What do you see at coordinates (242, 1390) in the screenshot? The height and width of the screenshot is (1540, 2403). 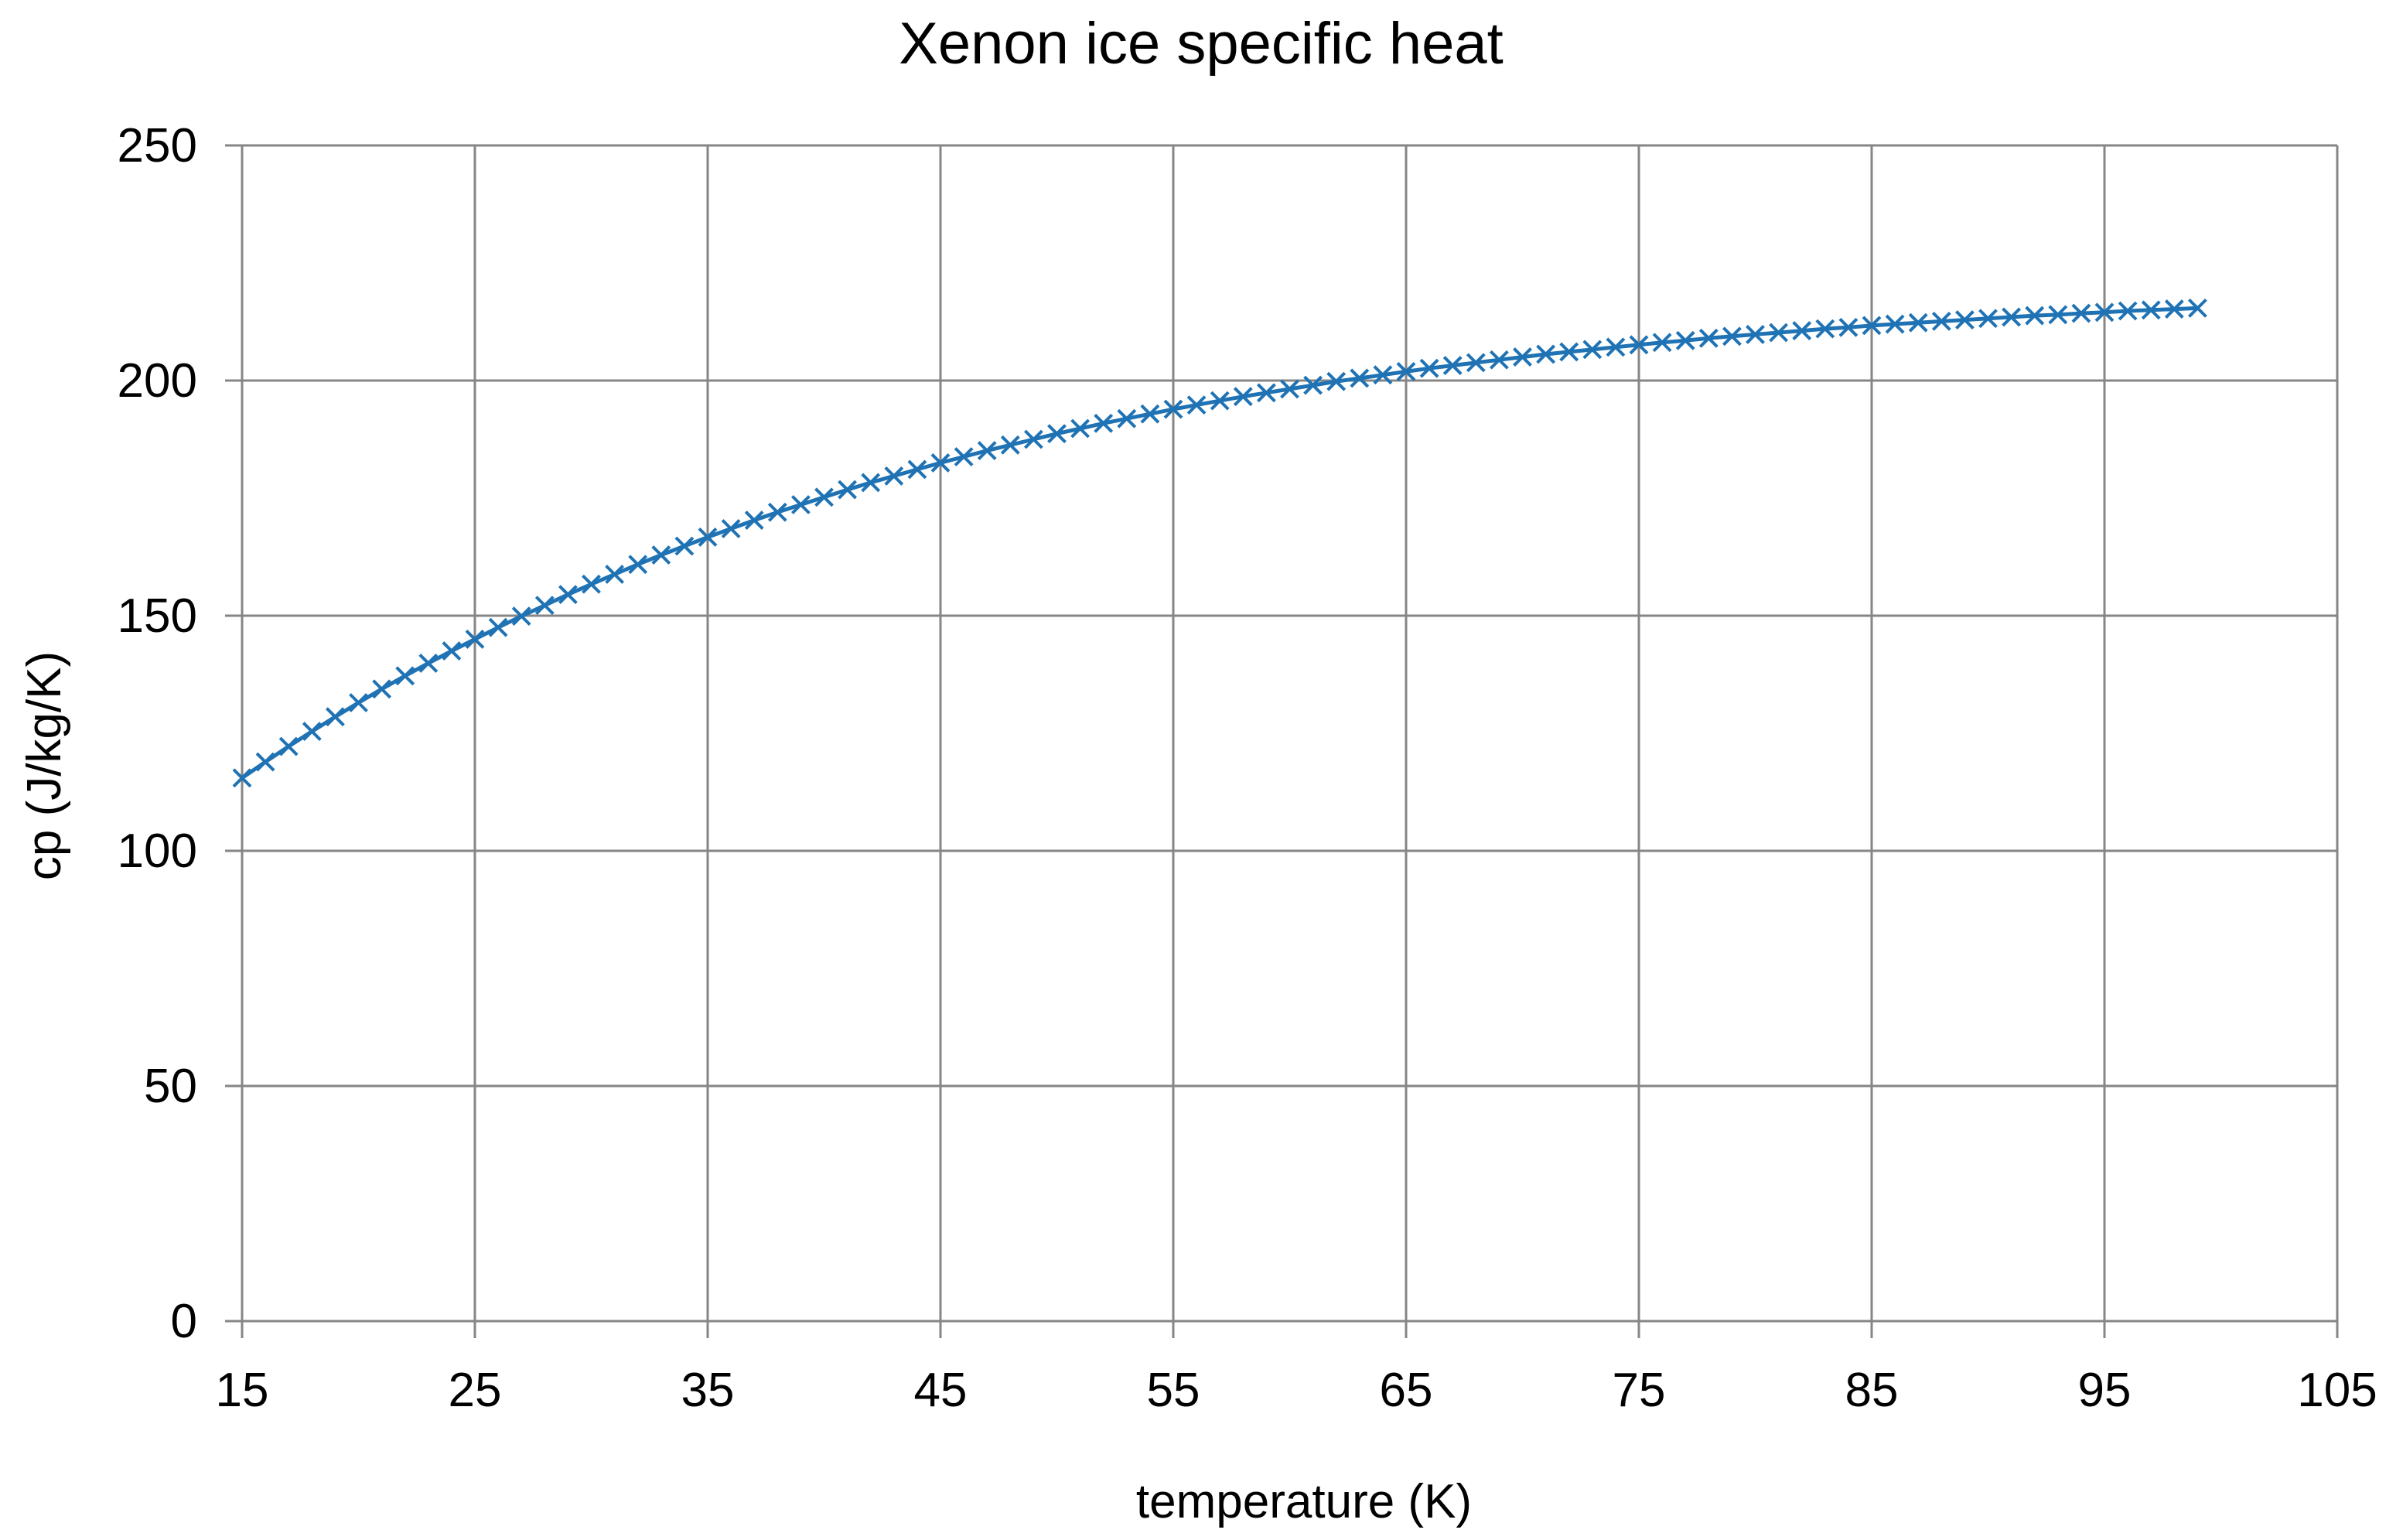 I see `x-tick-label: 15` at bounding box center [242, 1390].